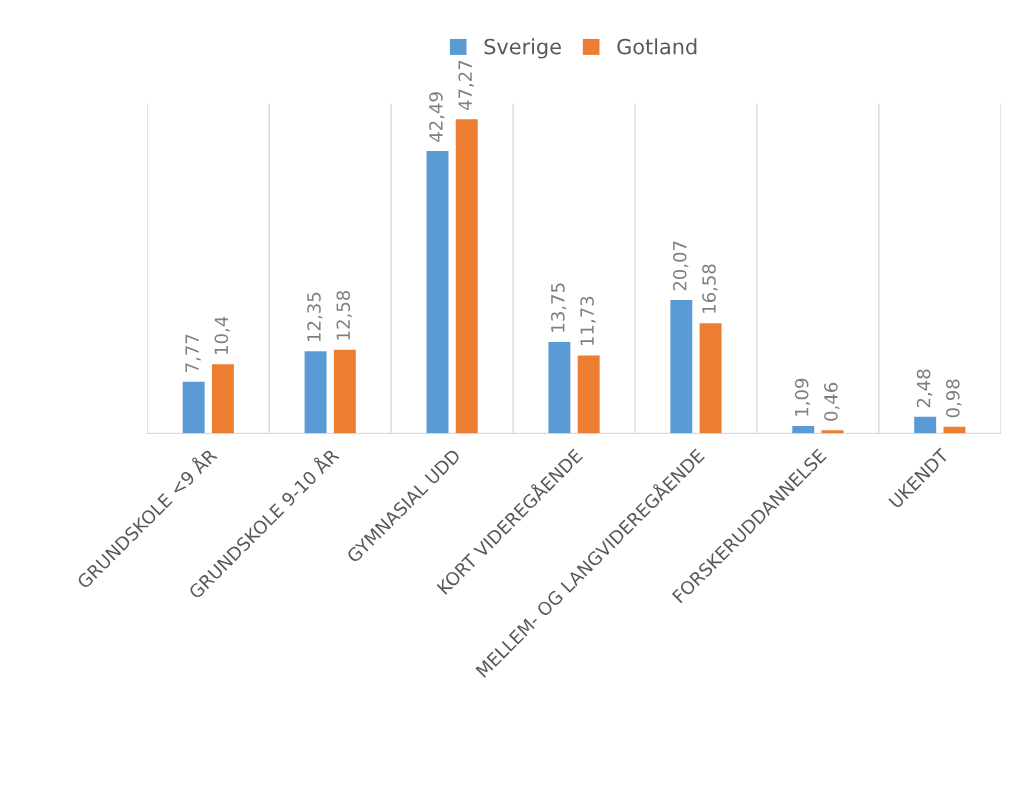 This screenshot has height=785, width=1016. What do you see at coordinates (924, 388) in the screenshot?
I see `data-label: 2,48` at bounding box center [924, 388].